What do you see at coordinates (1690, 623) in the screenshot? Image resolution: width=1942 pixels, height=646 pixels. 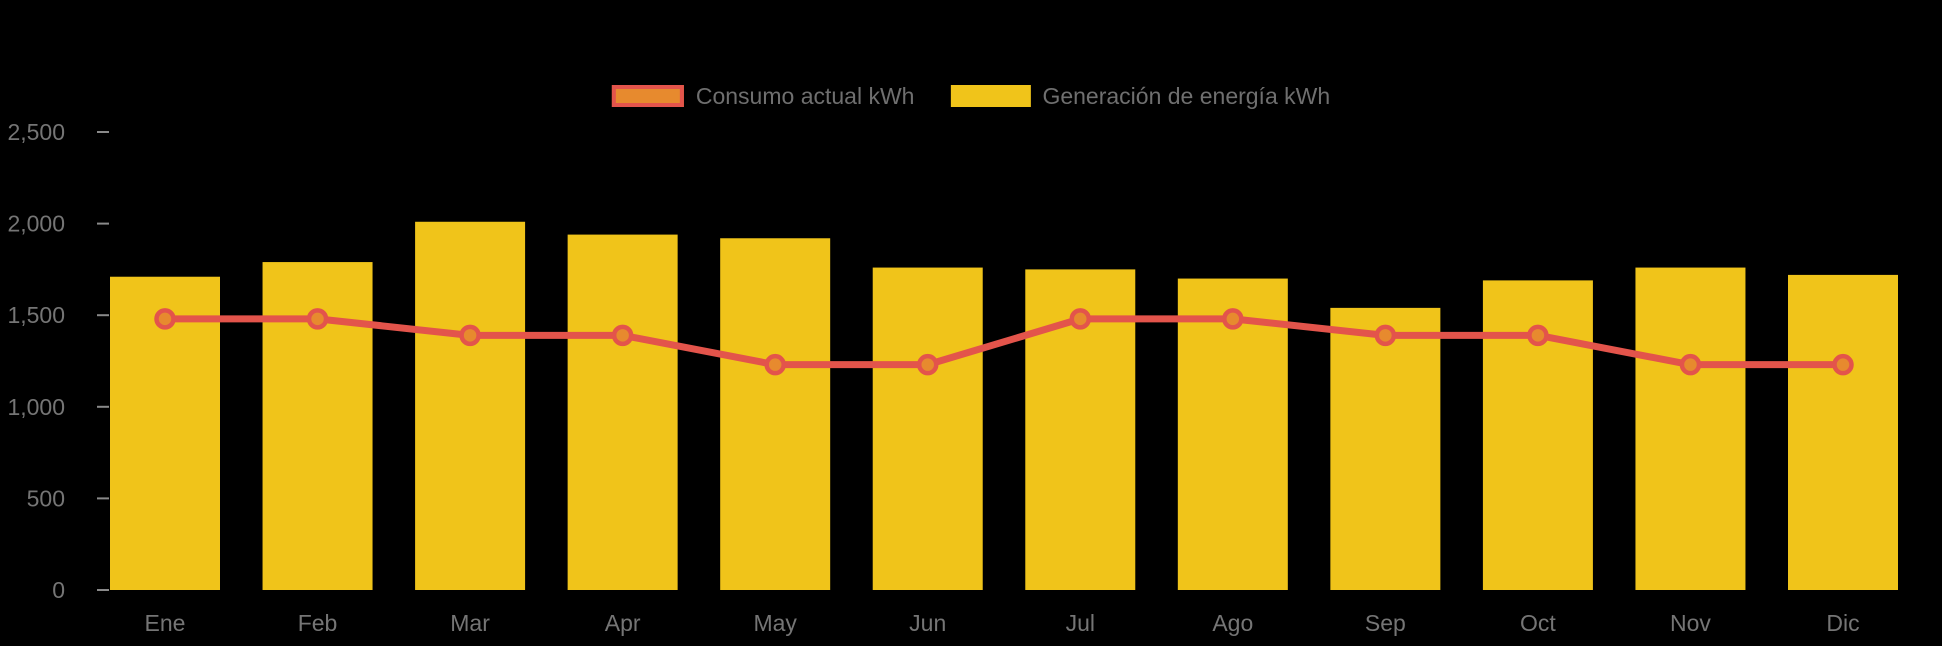 I see `x-label-nov: Nov` at bounding box center [1690, 623].